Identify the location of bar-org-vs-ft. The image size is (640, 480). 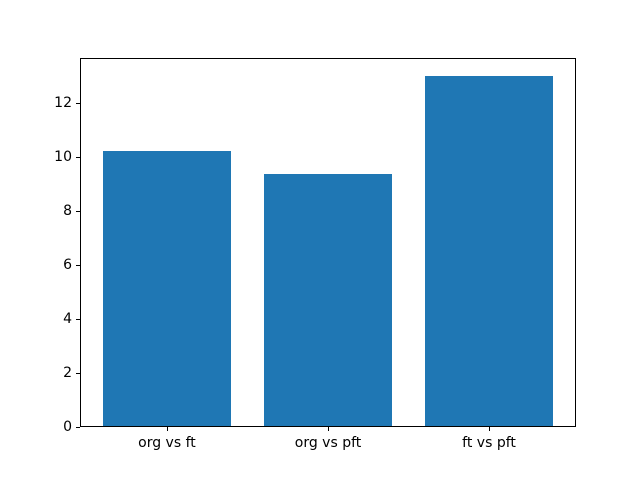
(167, 289).